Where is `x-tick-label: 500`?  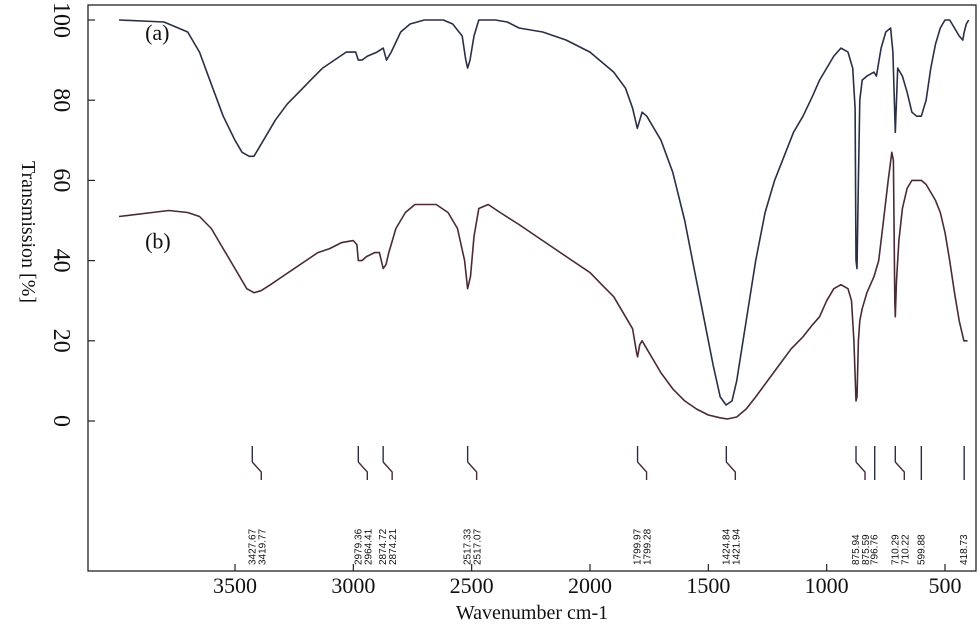 x-tick-label: 500 is located at coordinates (945, 585).